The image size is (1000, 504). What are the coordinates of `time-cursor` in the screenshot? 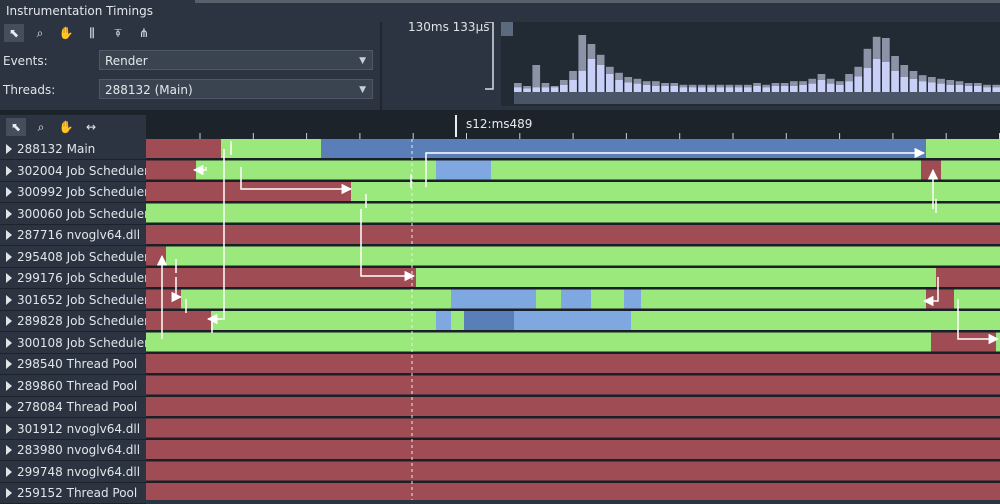 It's located at (456, 126).